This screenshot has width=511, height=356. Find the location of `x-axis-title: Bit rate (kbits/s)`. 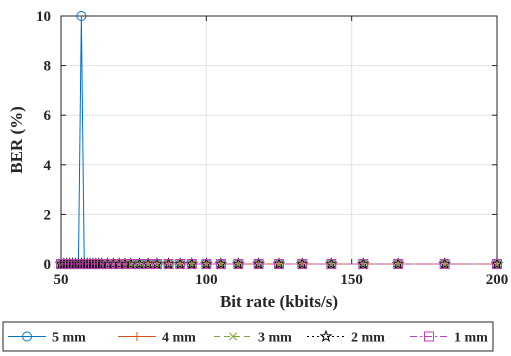

x-axis-title: Bit rate (kbits/s) is located at coordinates (279, 301).